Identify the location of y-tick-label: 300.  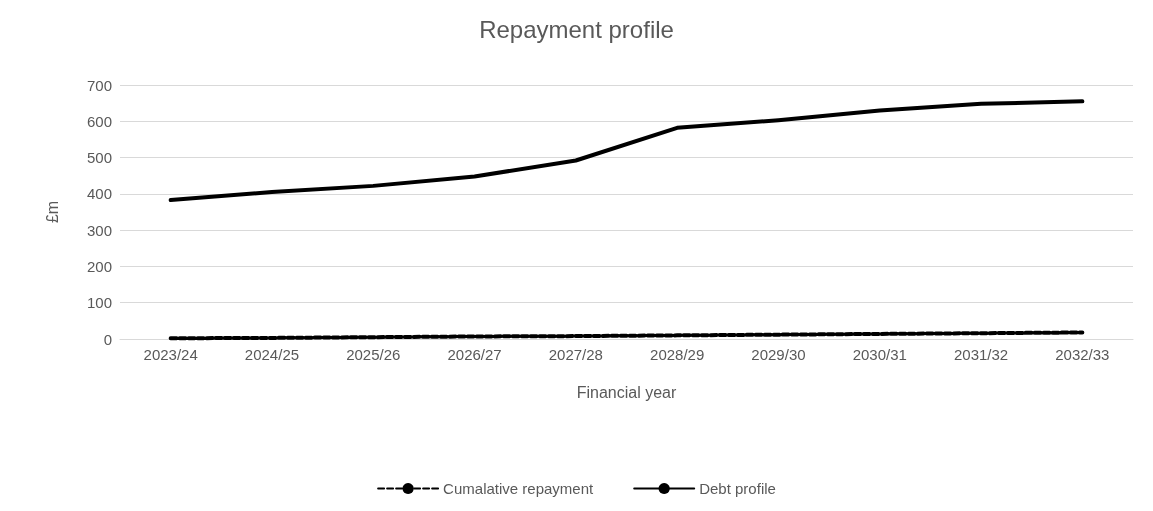
(99, 230).